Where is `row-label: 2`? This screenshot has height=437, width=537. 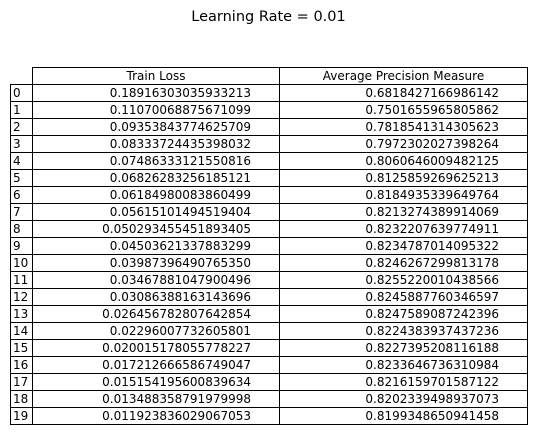 row-label: 2 is located at coordinates (21, 127).